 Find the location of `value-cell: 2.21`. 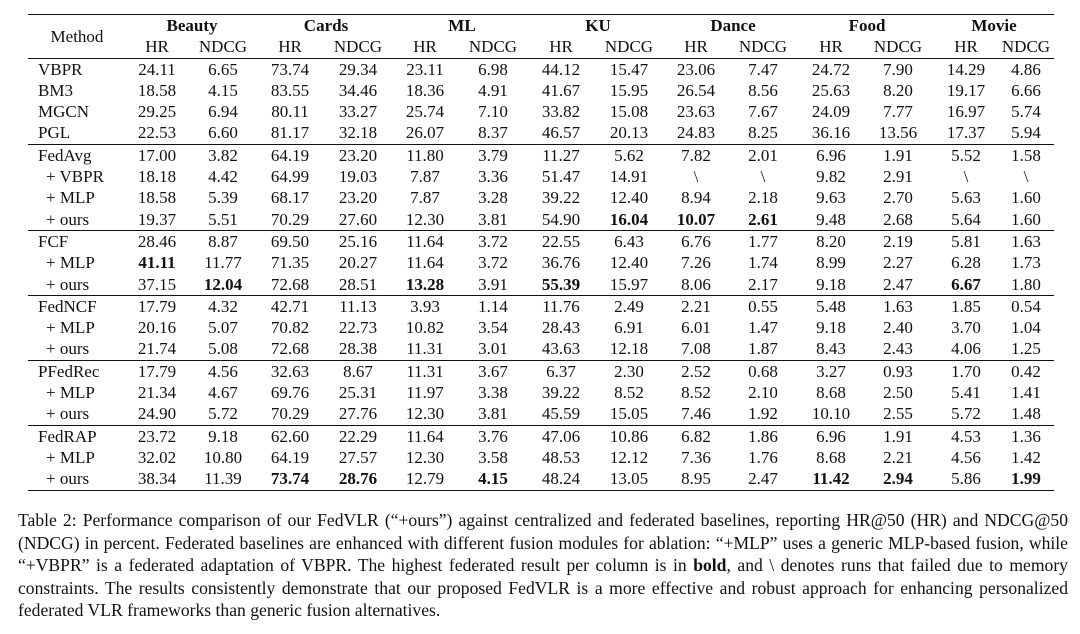

value-cell: 2.21 is located at coordinates (898, 457).